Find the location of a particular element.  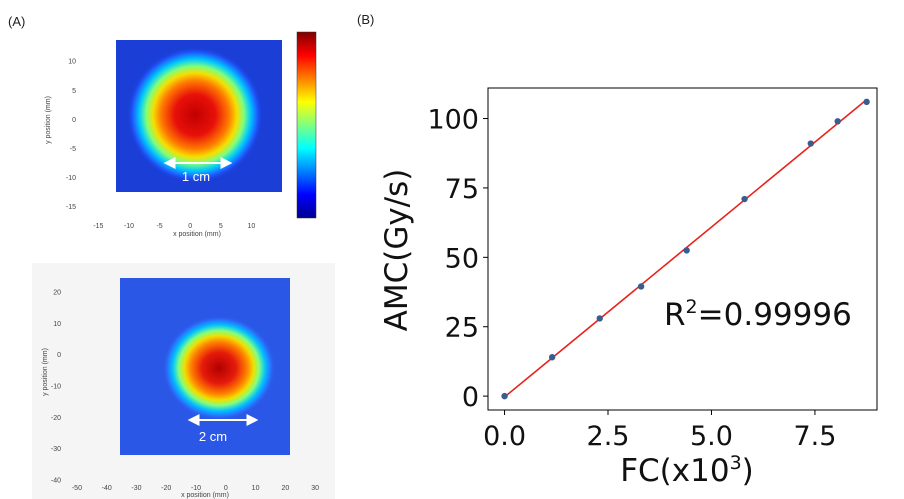

heatmap-bottom-ytick-label: 0 is located at coordinates (59, 355).